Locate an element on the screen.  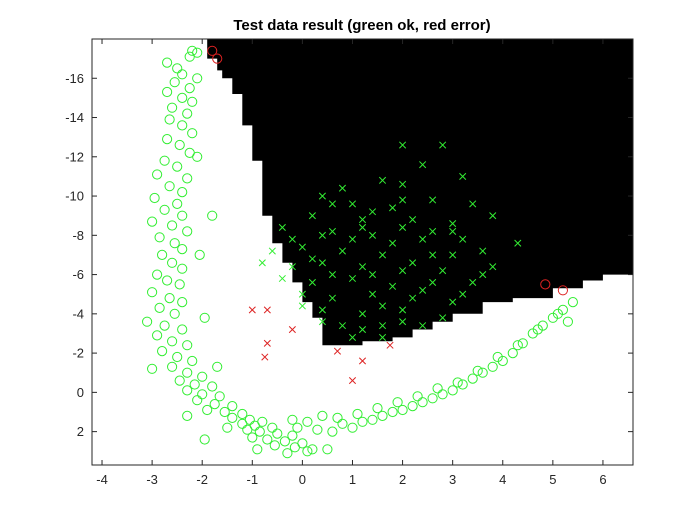
x-tick-label-4: 0 is located at coordinates (302, 479).